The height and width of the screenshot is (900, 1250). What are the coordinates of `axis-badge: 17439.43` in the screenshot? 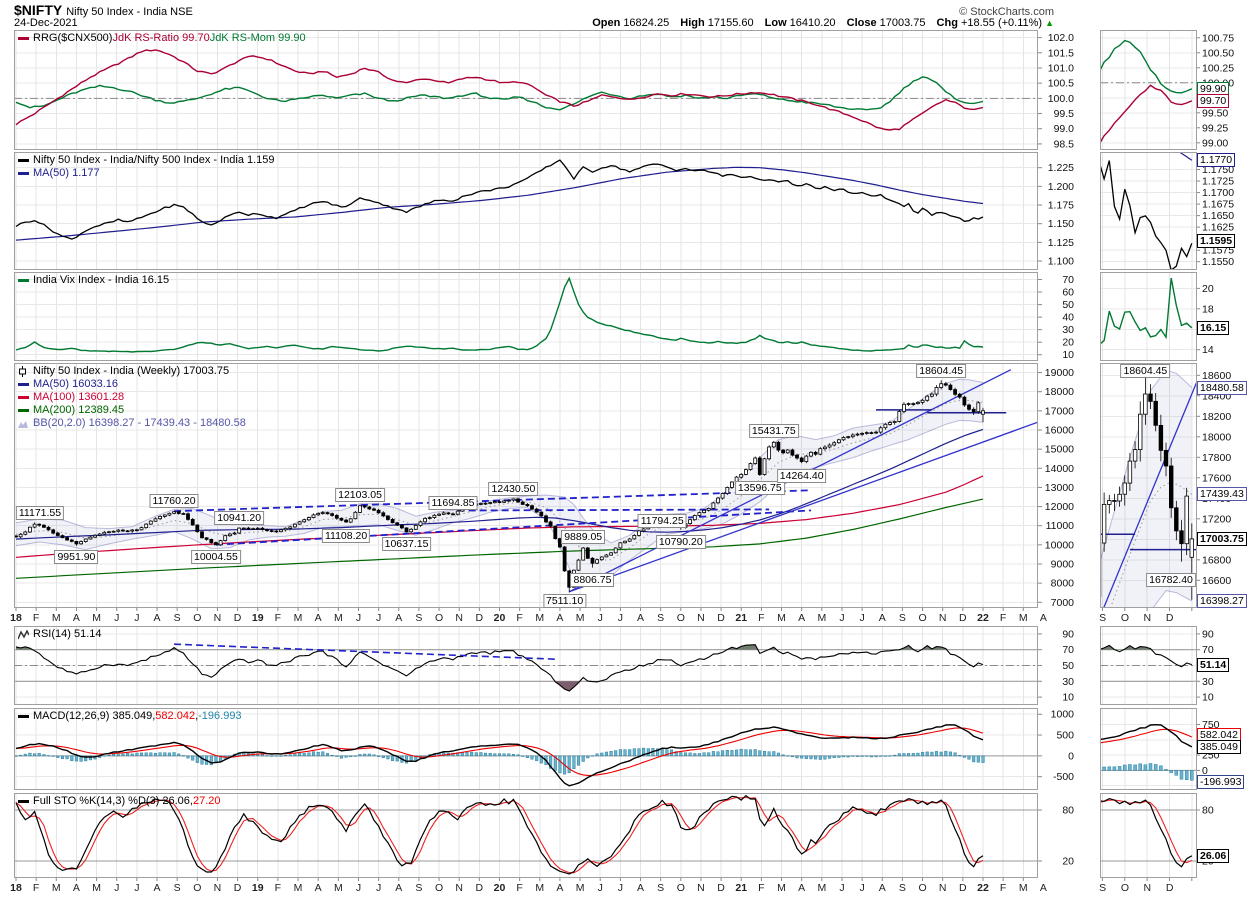 It's located at (1222, 494).